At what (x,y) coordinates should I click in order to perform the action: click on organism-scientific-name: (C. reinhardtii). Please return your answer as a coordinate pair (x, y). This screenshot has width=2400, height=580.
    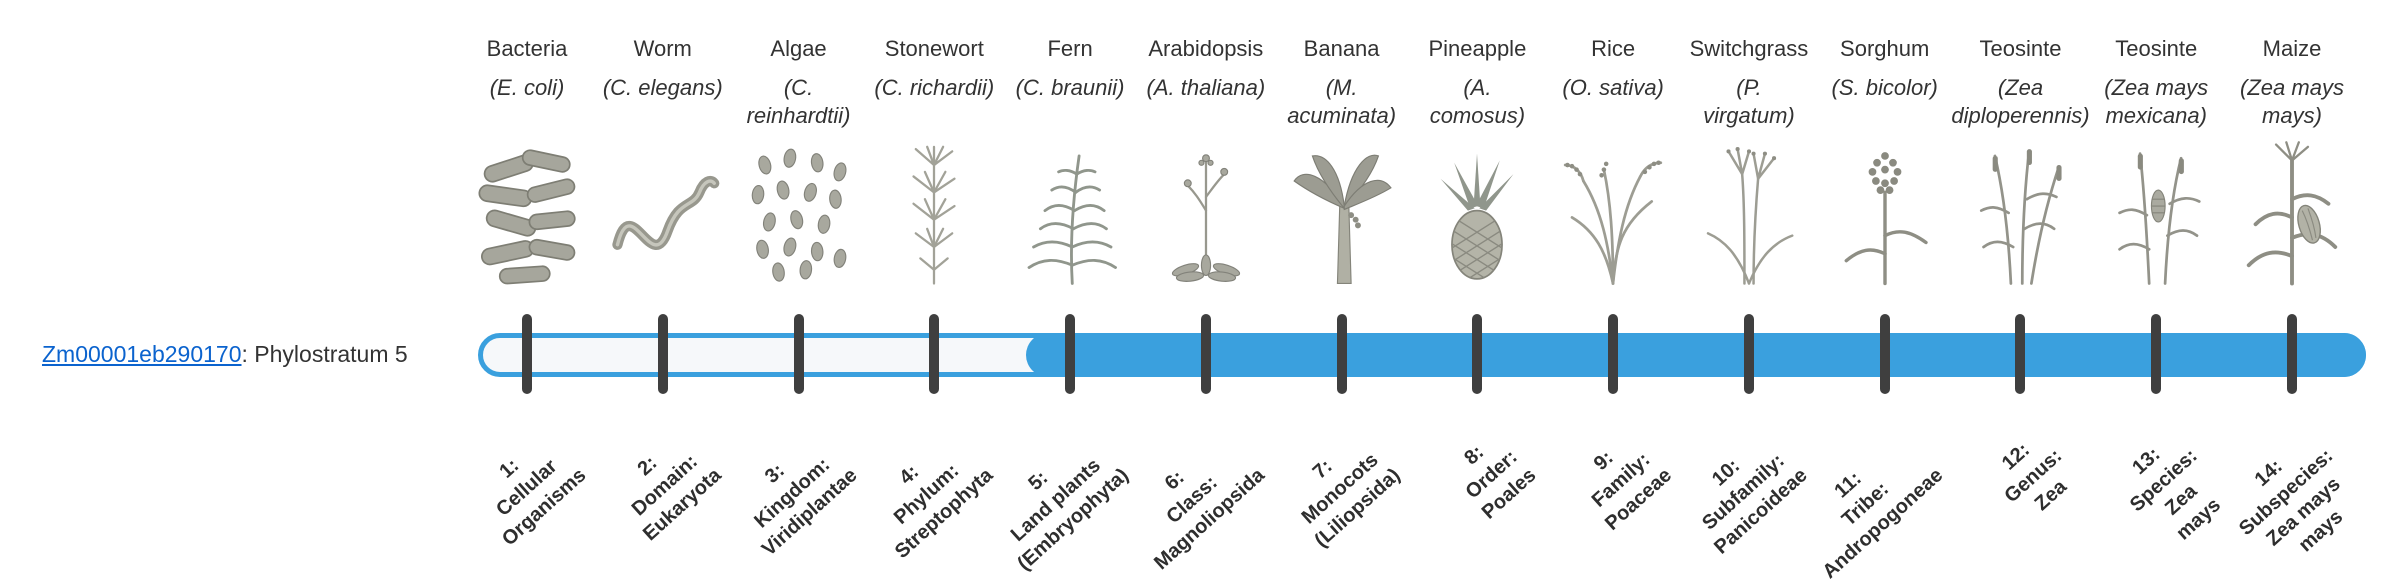
    Looking at the image, I should click on (799, 107).